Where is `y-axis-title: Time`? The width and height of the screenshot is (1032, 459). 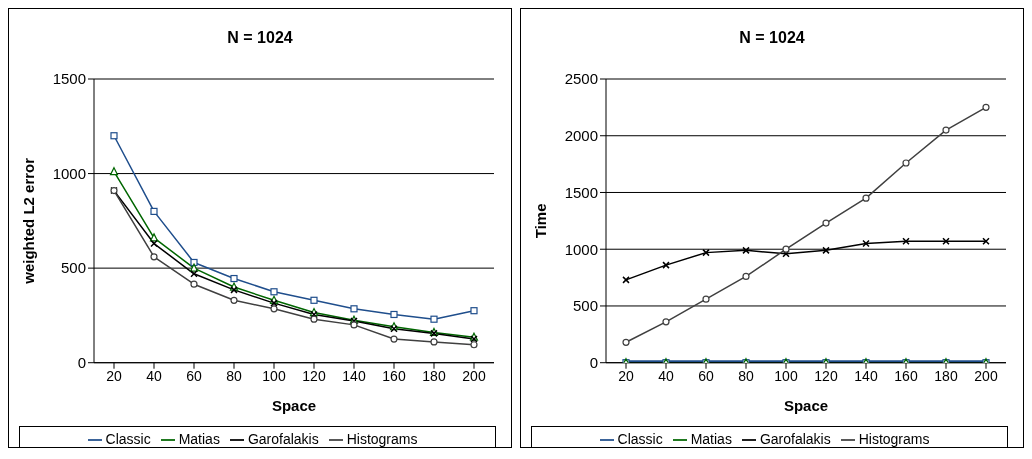 y-axis-title: Time is located at coordinates (541, 221).